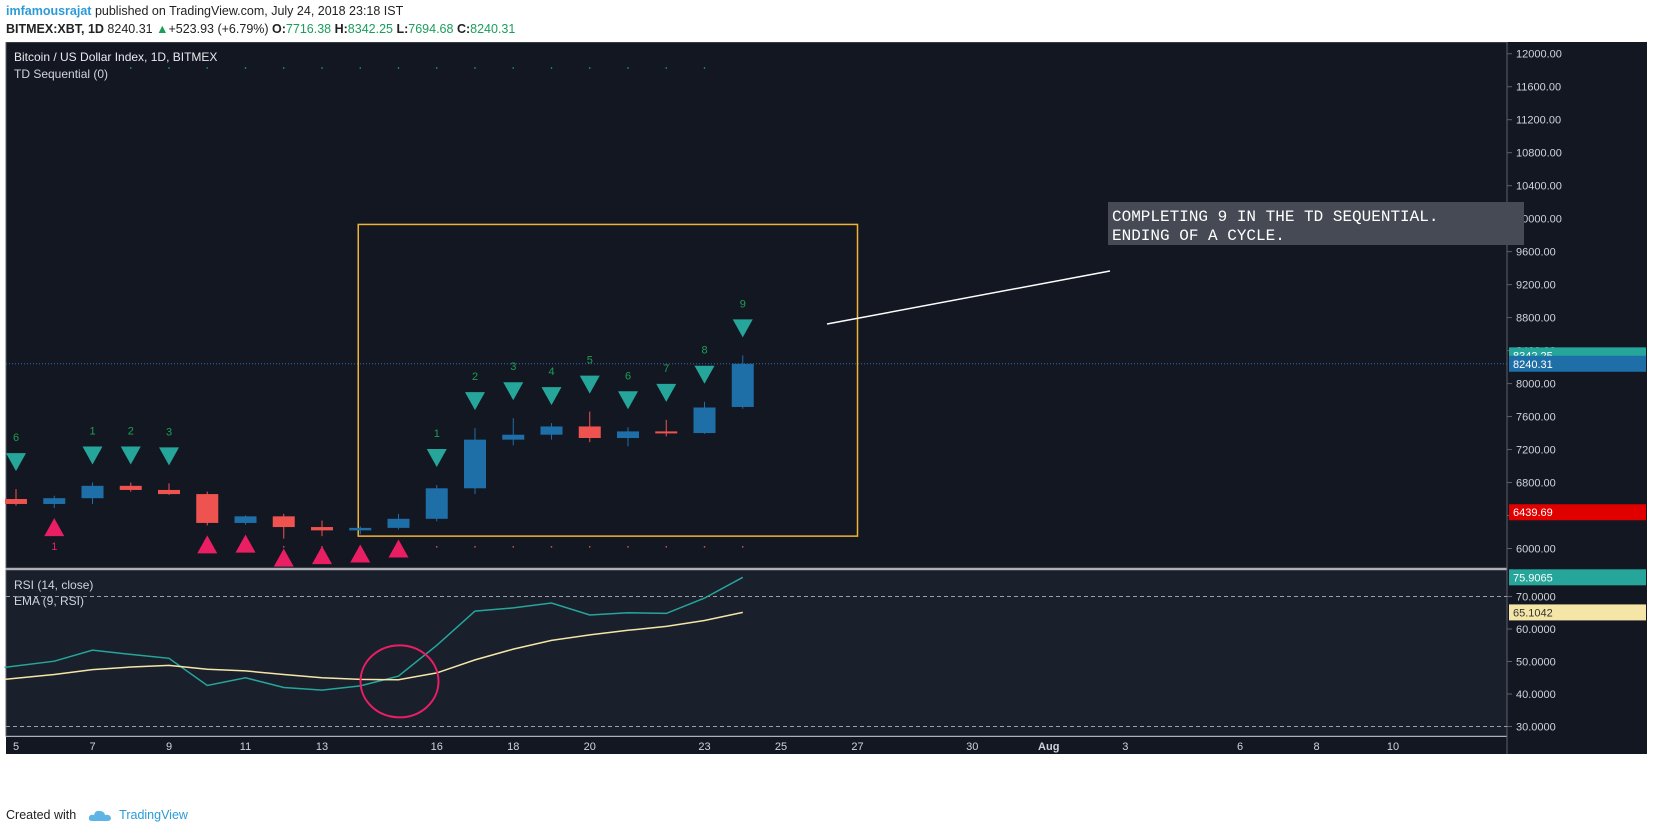 This screenshot has height=833, width=1653. What do you see at coordinates (1536, 550) in the screenshot?
I see `price-tick-label: 6000.00` at bounding box center [1536, 550].